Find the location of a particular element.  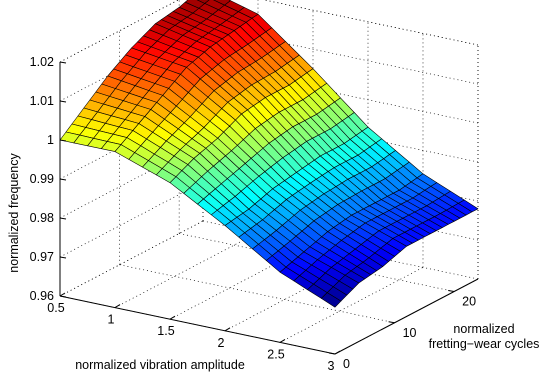

x-tick-label: 1.5 is located at coordinates (165, 331).